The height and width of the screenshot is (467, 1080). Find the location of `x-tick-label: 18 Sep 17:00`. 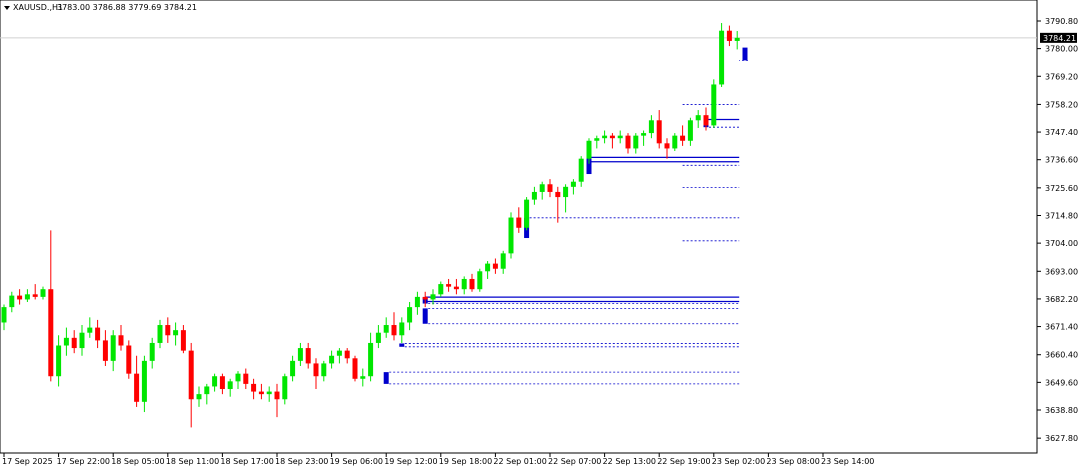

x-tick-label: 18 Sep 17:00 is located at coordinates (246, 461).